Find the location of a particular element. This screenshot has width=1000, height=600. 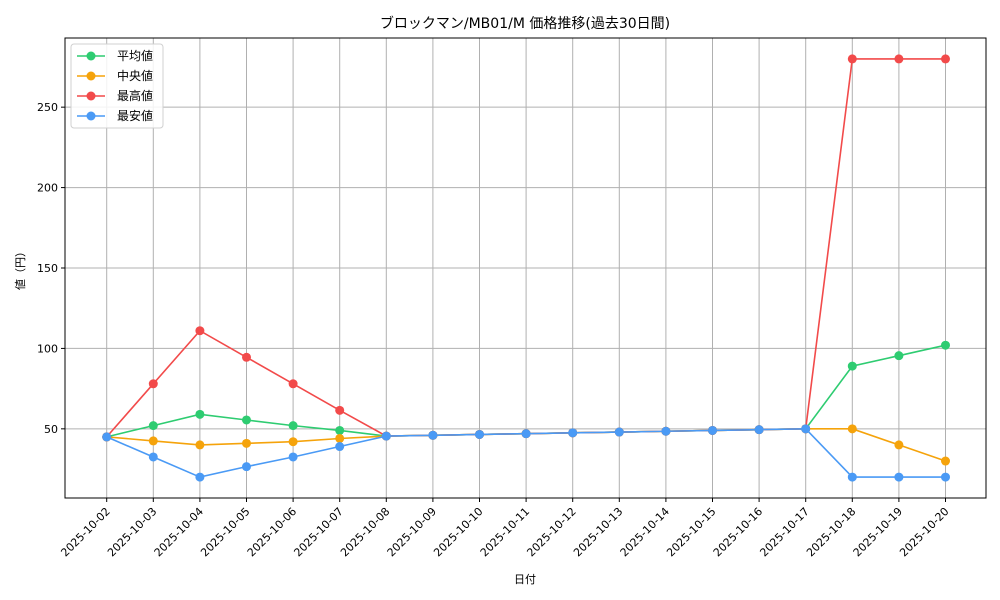

legend-item: 平均値 is located at coordinates (115, 55).